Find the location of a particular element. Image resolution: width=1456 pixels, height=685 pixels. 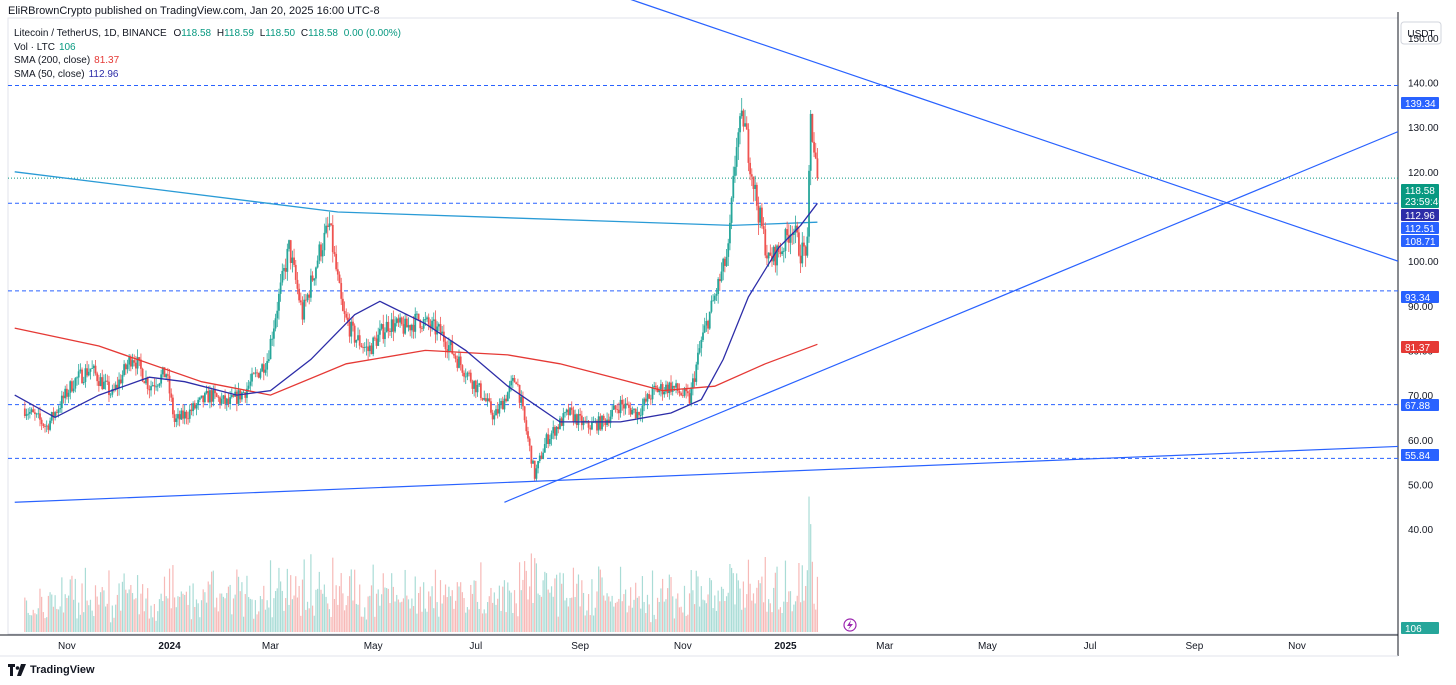

tradingview-logo: TradingView is located at coordinates (51, 670).